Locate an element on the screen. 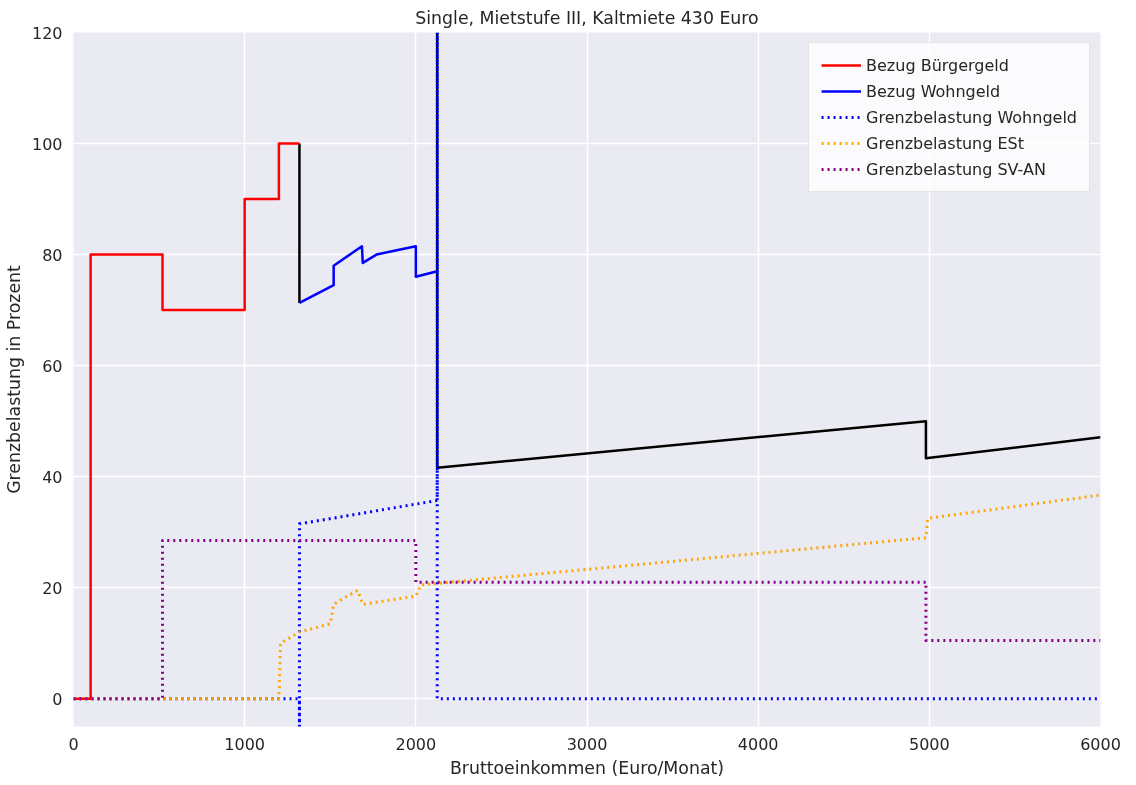 The image size is (1136, 785). chart-title: Single, Mietstufe III, Kaltmiete 430 Euro is located at coordinates (587, 17).